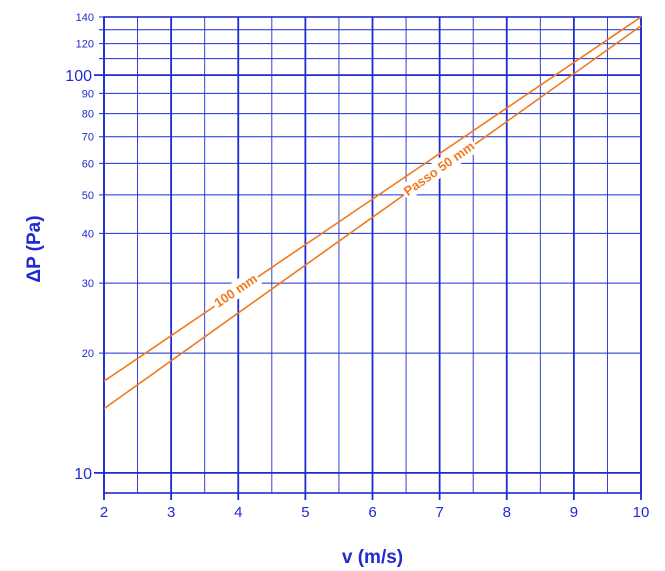 The height and width of the screenshot is (571, 665). I want to click on x-tick-label: 10, so click(641, 512).